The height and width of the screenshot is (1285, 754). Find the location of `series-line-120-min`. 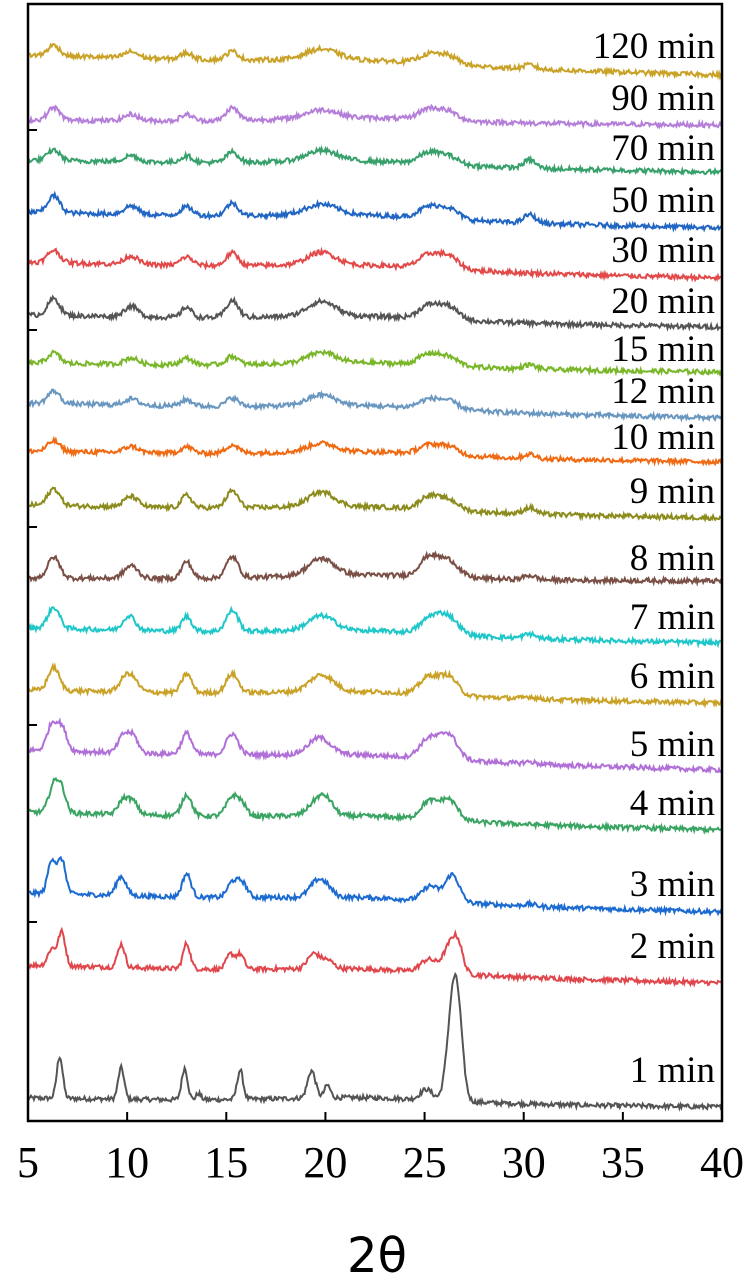

series-line-120-min is located at coordinates (375, 62).